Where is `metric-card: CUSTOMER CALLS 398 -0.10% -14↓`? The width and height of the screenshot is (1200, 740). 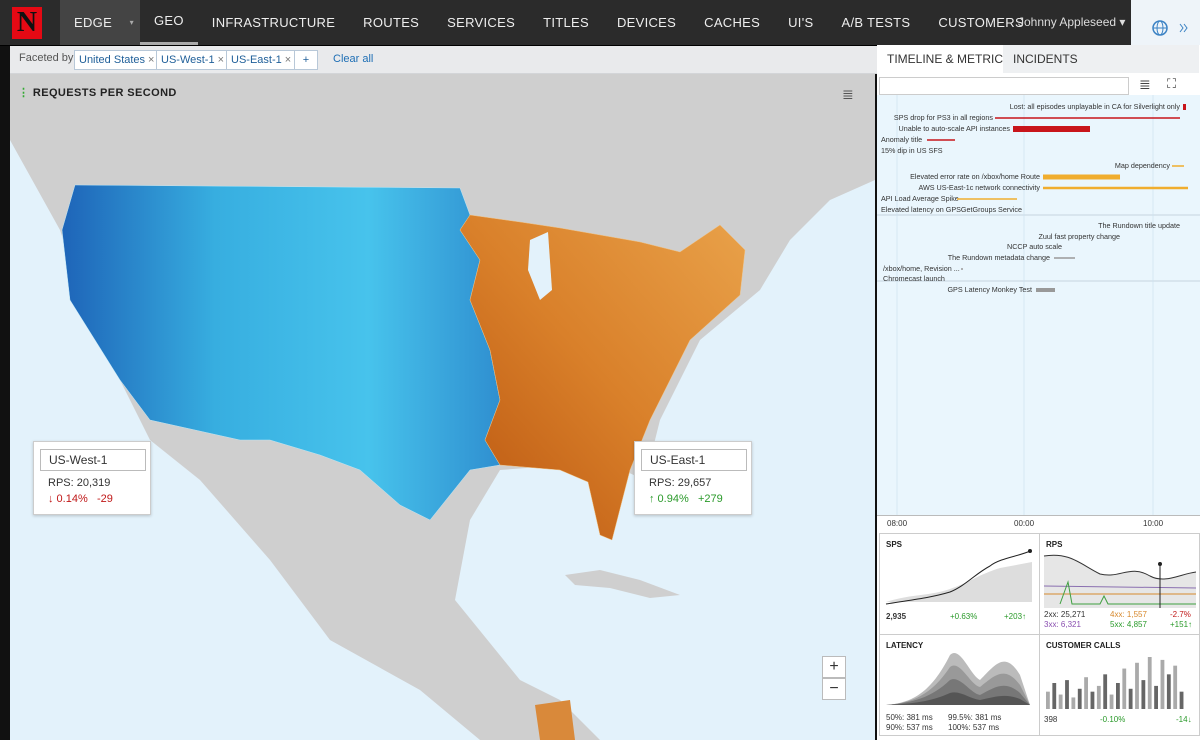
metric-card: CUSTOMER CALLS 398 -0.10% -14↓ is located at coordinates (1119, 685).